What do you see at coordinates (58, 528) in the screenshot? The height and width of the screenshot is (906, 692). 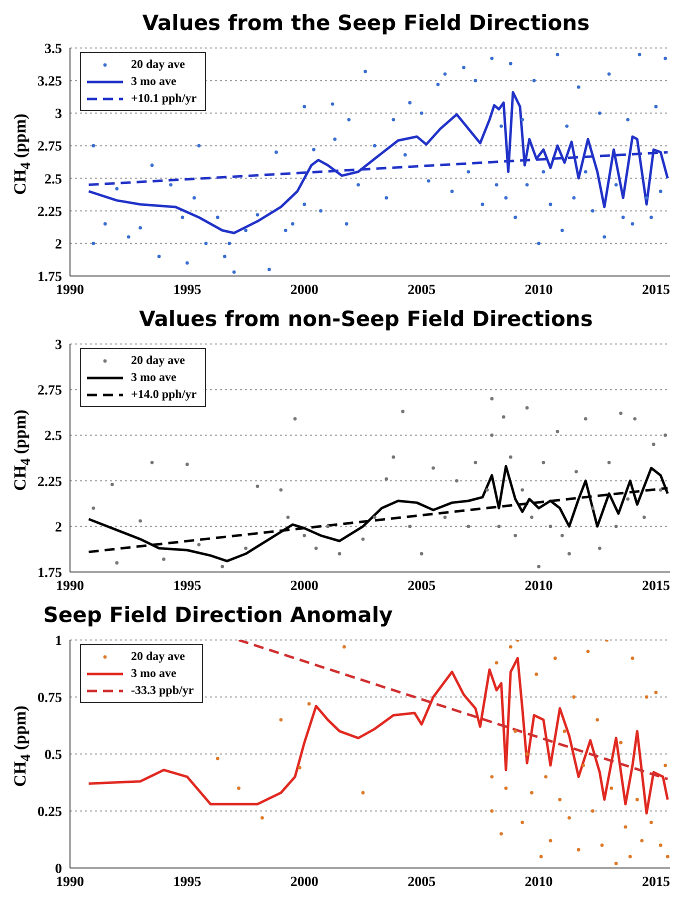 I see `y-tick-label: 2` at bounding box center [58, 528].